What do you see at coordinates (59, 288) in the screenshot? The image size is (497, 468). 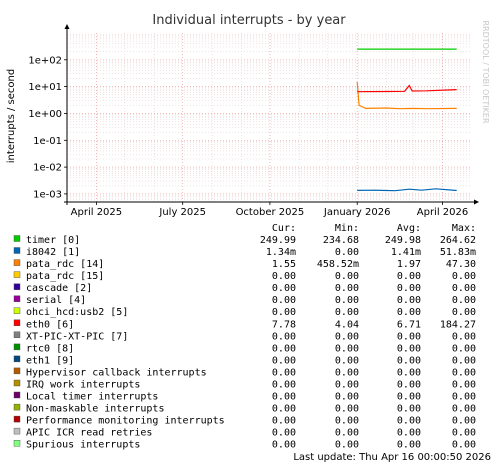 I see `legend-label: cascade [2]` at bounding box center [59, 288].